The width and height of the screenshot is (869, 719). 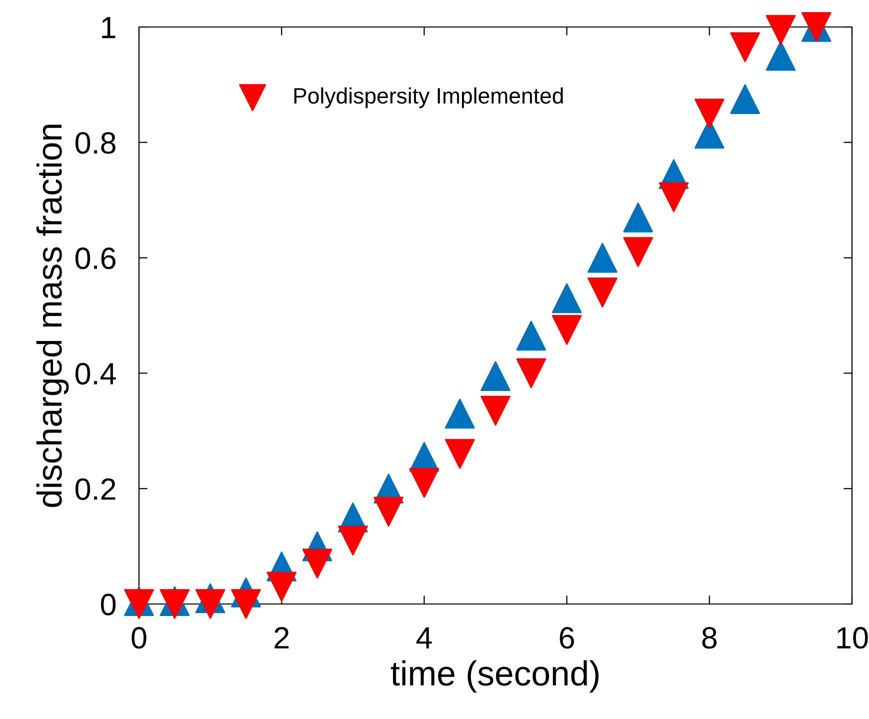 I want to click on x-tick-label: 0, so click(x=139, y=638).